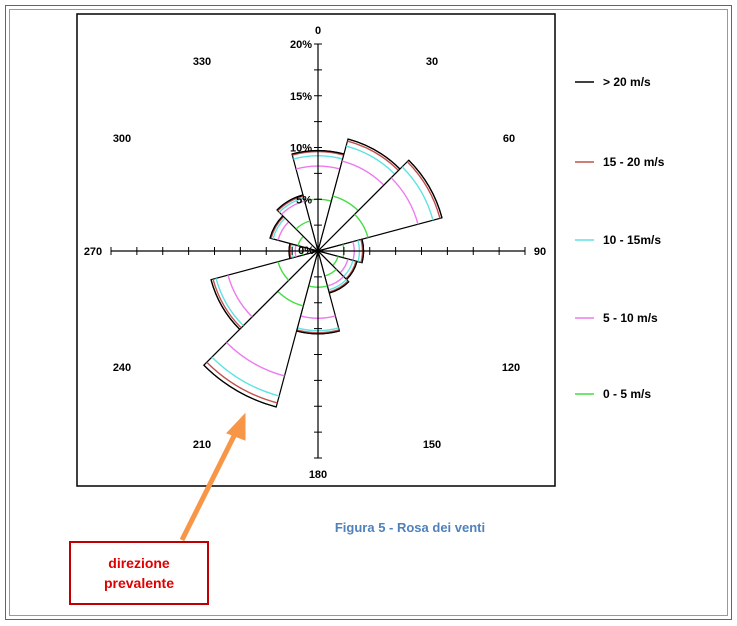  Describe the element at coordinates (318, 31) in the screenshot. I see `direction-label-0: 0` at that location.